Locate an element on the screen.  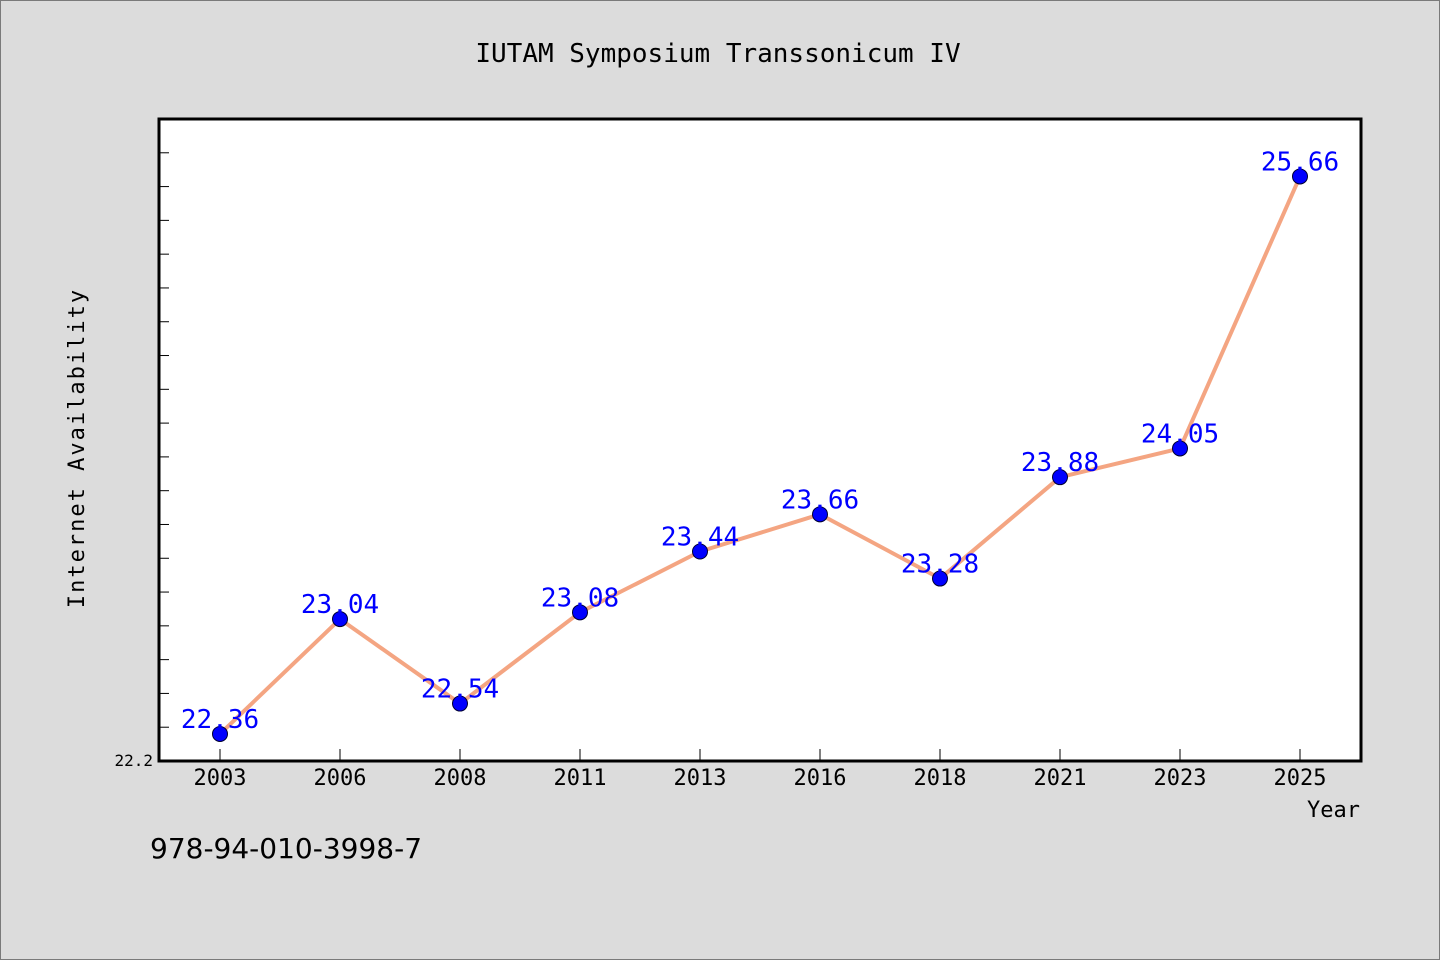
x-tick-label: 2023 is located at coordinates (1180, 778).